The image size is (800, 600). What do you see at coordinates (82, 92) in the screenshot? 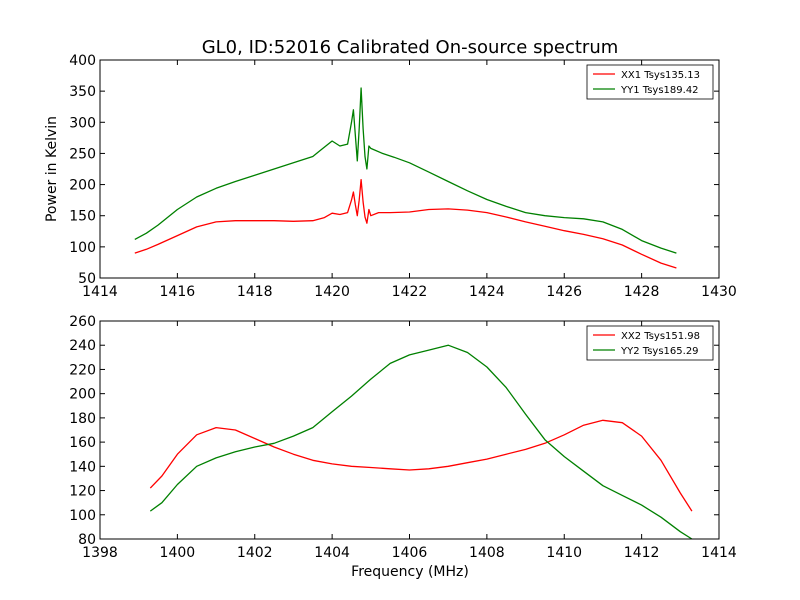
I see `top-ytick-label-6: 350` at bounding box center [82, 92].